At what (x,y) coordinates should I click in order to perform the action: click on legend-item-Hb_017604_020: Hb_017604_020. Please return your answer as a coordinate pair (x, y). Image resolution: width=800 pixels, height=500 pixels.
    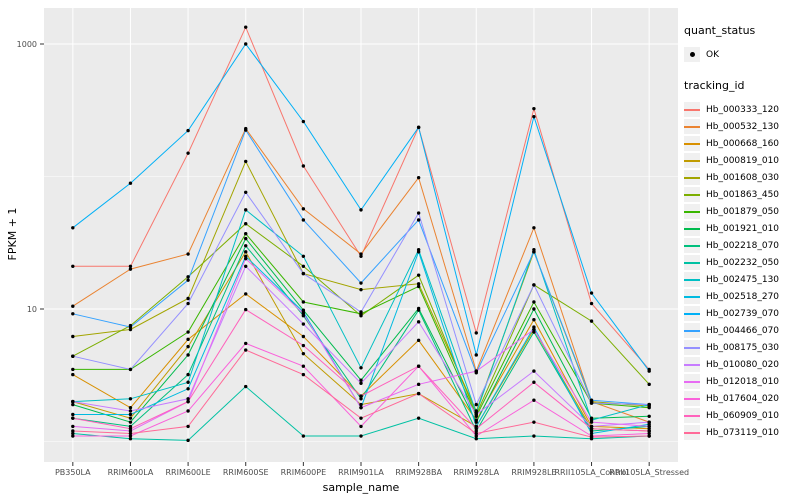
    Looking at the image, I should click on (742, 398).